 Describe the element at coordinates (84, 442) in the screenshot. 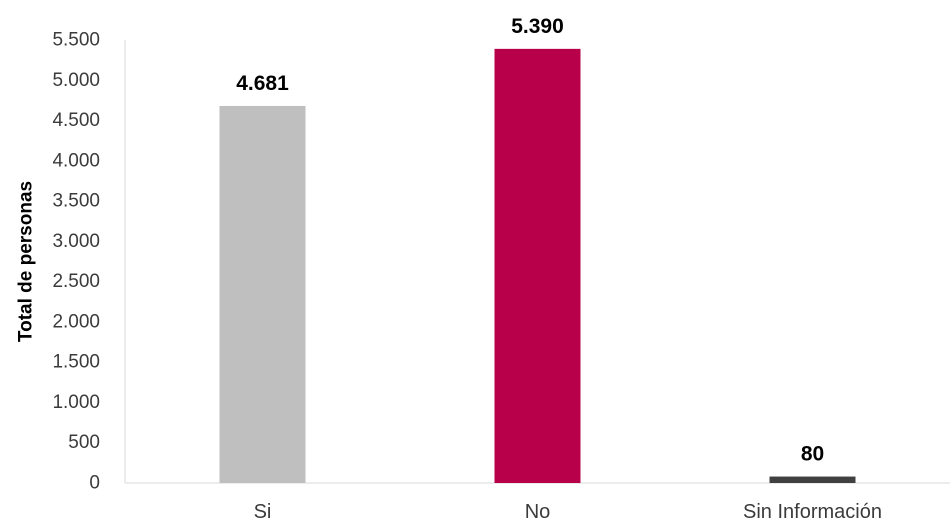

I see `y-tick-label: 500` at that location.